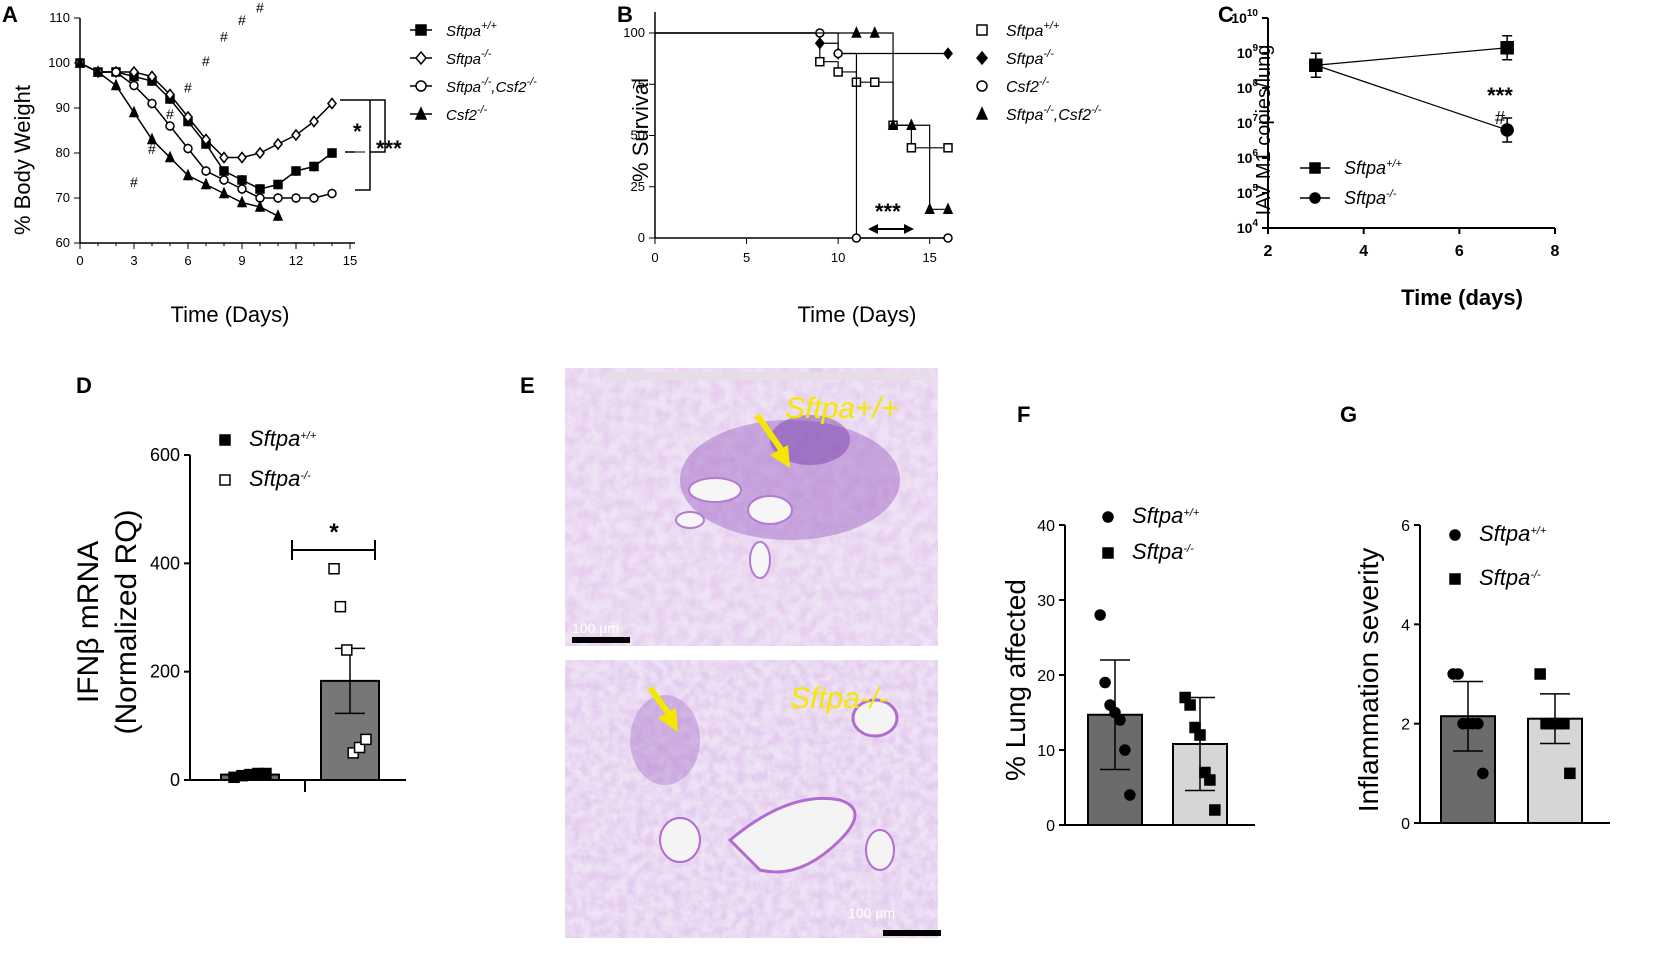 This screenshot has height=957, width=1668. What do you see at coordinates (1046, 751) in the screenshot?
I see `y-tick-label: 10` at bounding box center [1046, 751].